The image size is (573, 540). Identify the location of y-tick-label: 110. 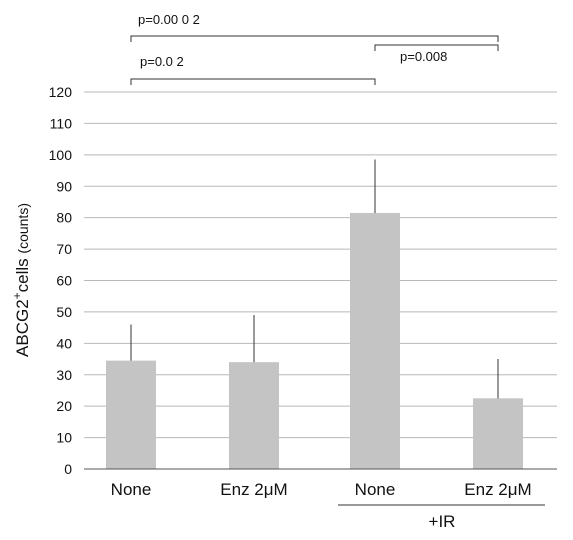
(61, 123).